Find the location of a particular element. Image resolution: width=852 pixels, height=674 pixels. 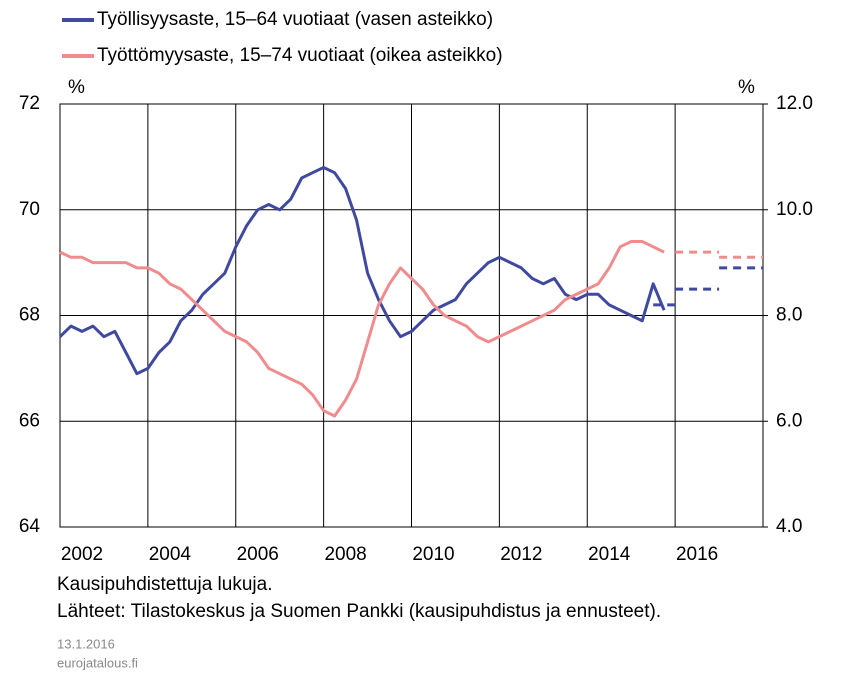

y-tick-label: 66 is located at coordinates (29, 420).